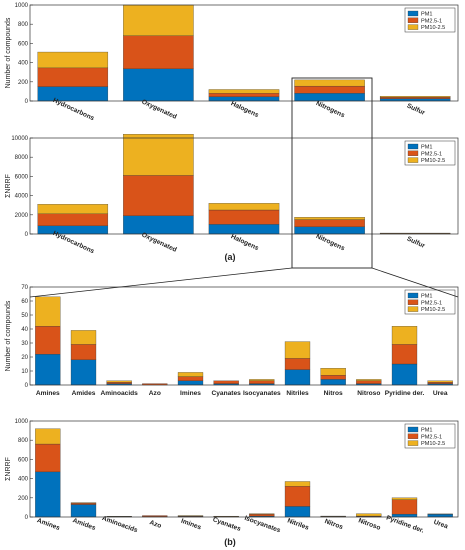 This screenshot has width=465, height=550. I want to click on y-tick-label: 60, so click(24, 302).